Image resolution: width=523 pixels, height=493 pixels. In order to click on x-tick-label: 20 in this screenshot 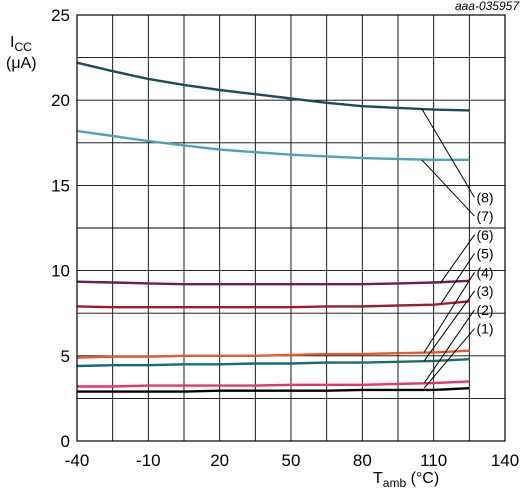, I will do `click(219, 460)`.